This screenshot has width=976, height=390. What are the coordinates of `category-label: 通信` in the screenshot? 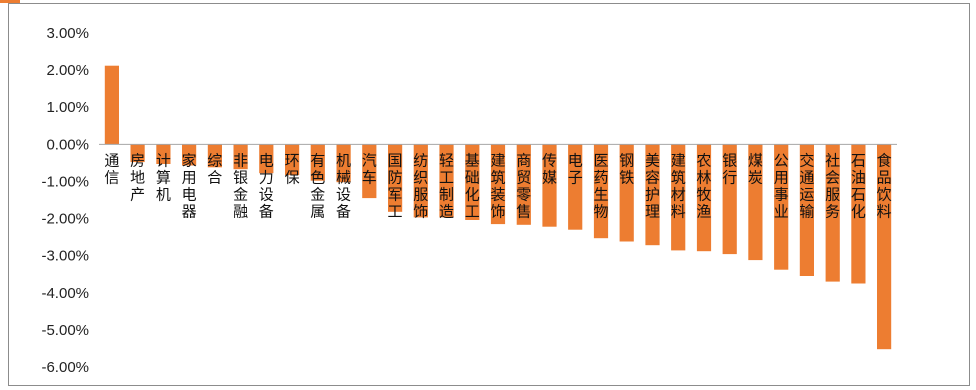 It's located at (111, 169).